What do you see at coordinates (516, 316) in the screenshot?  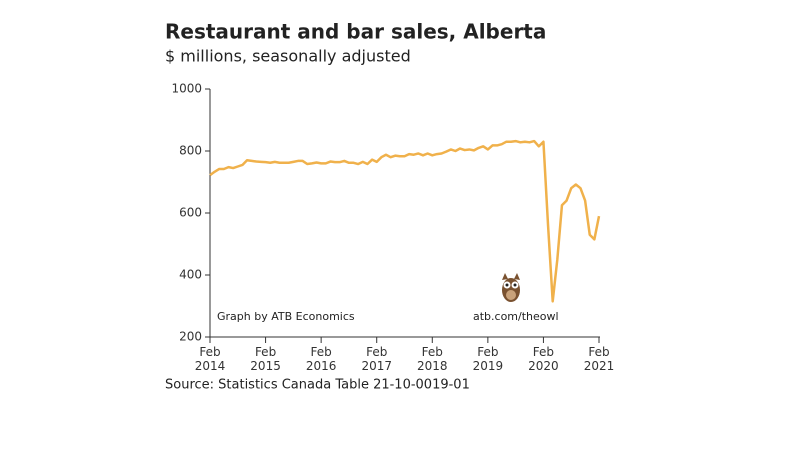 I see `annotation: atb.com/theowl` at bounding box center [516, 316].